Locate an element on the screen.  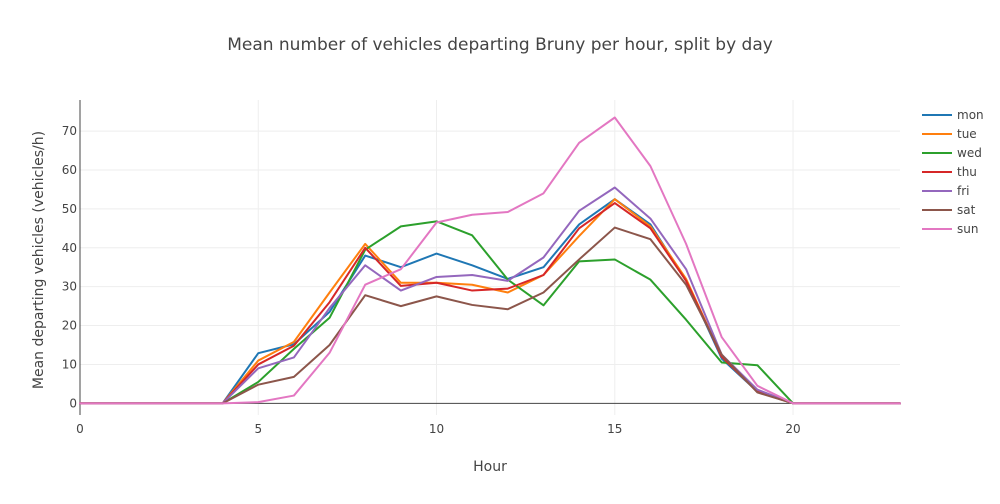
y-tick-label: 0 is located at coordinates (73, 403).